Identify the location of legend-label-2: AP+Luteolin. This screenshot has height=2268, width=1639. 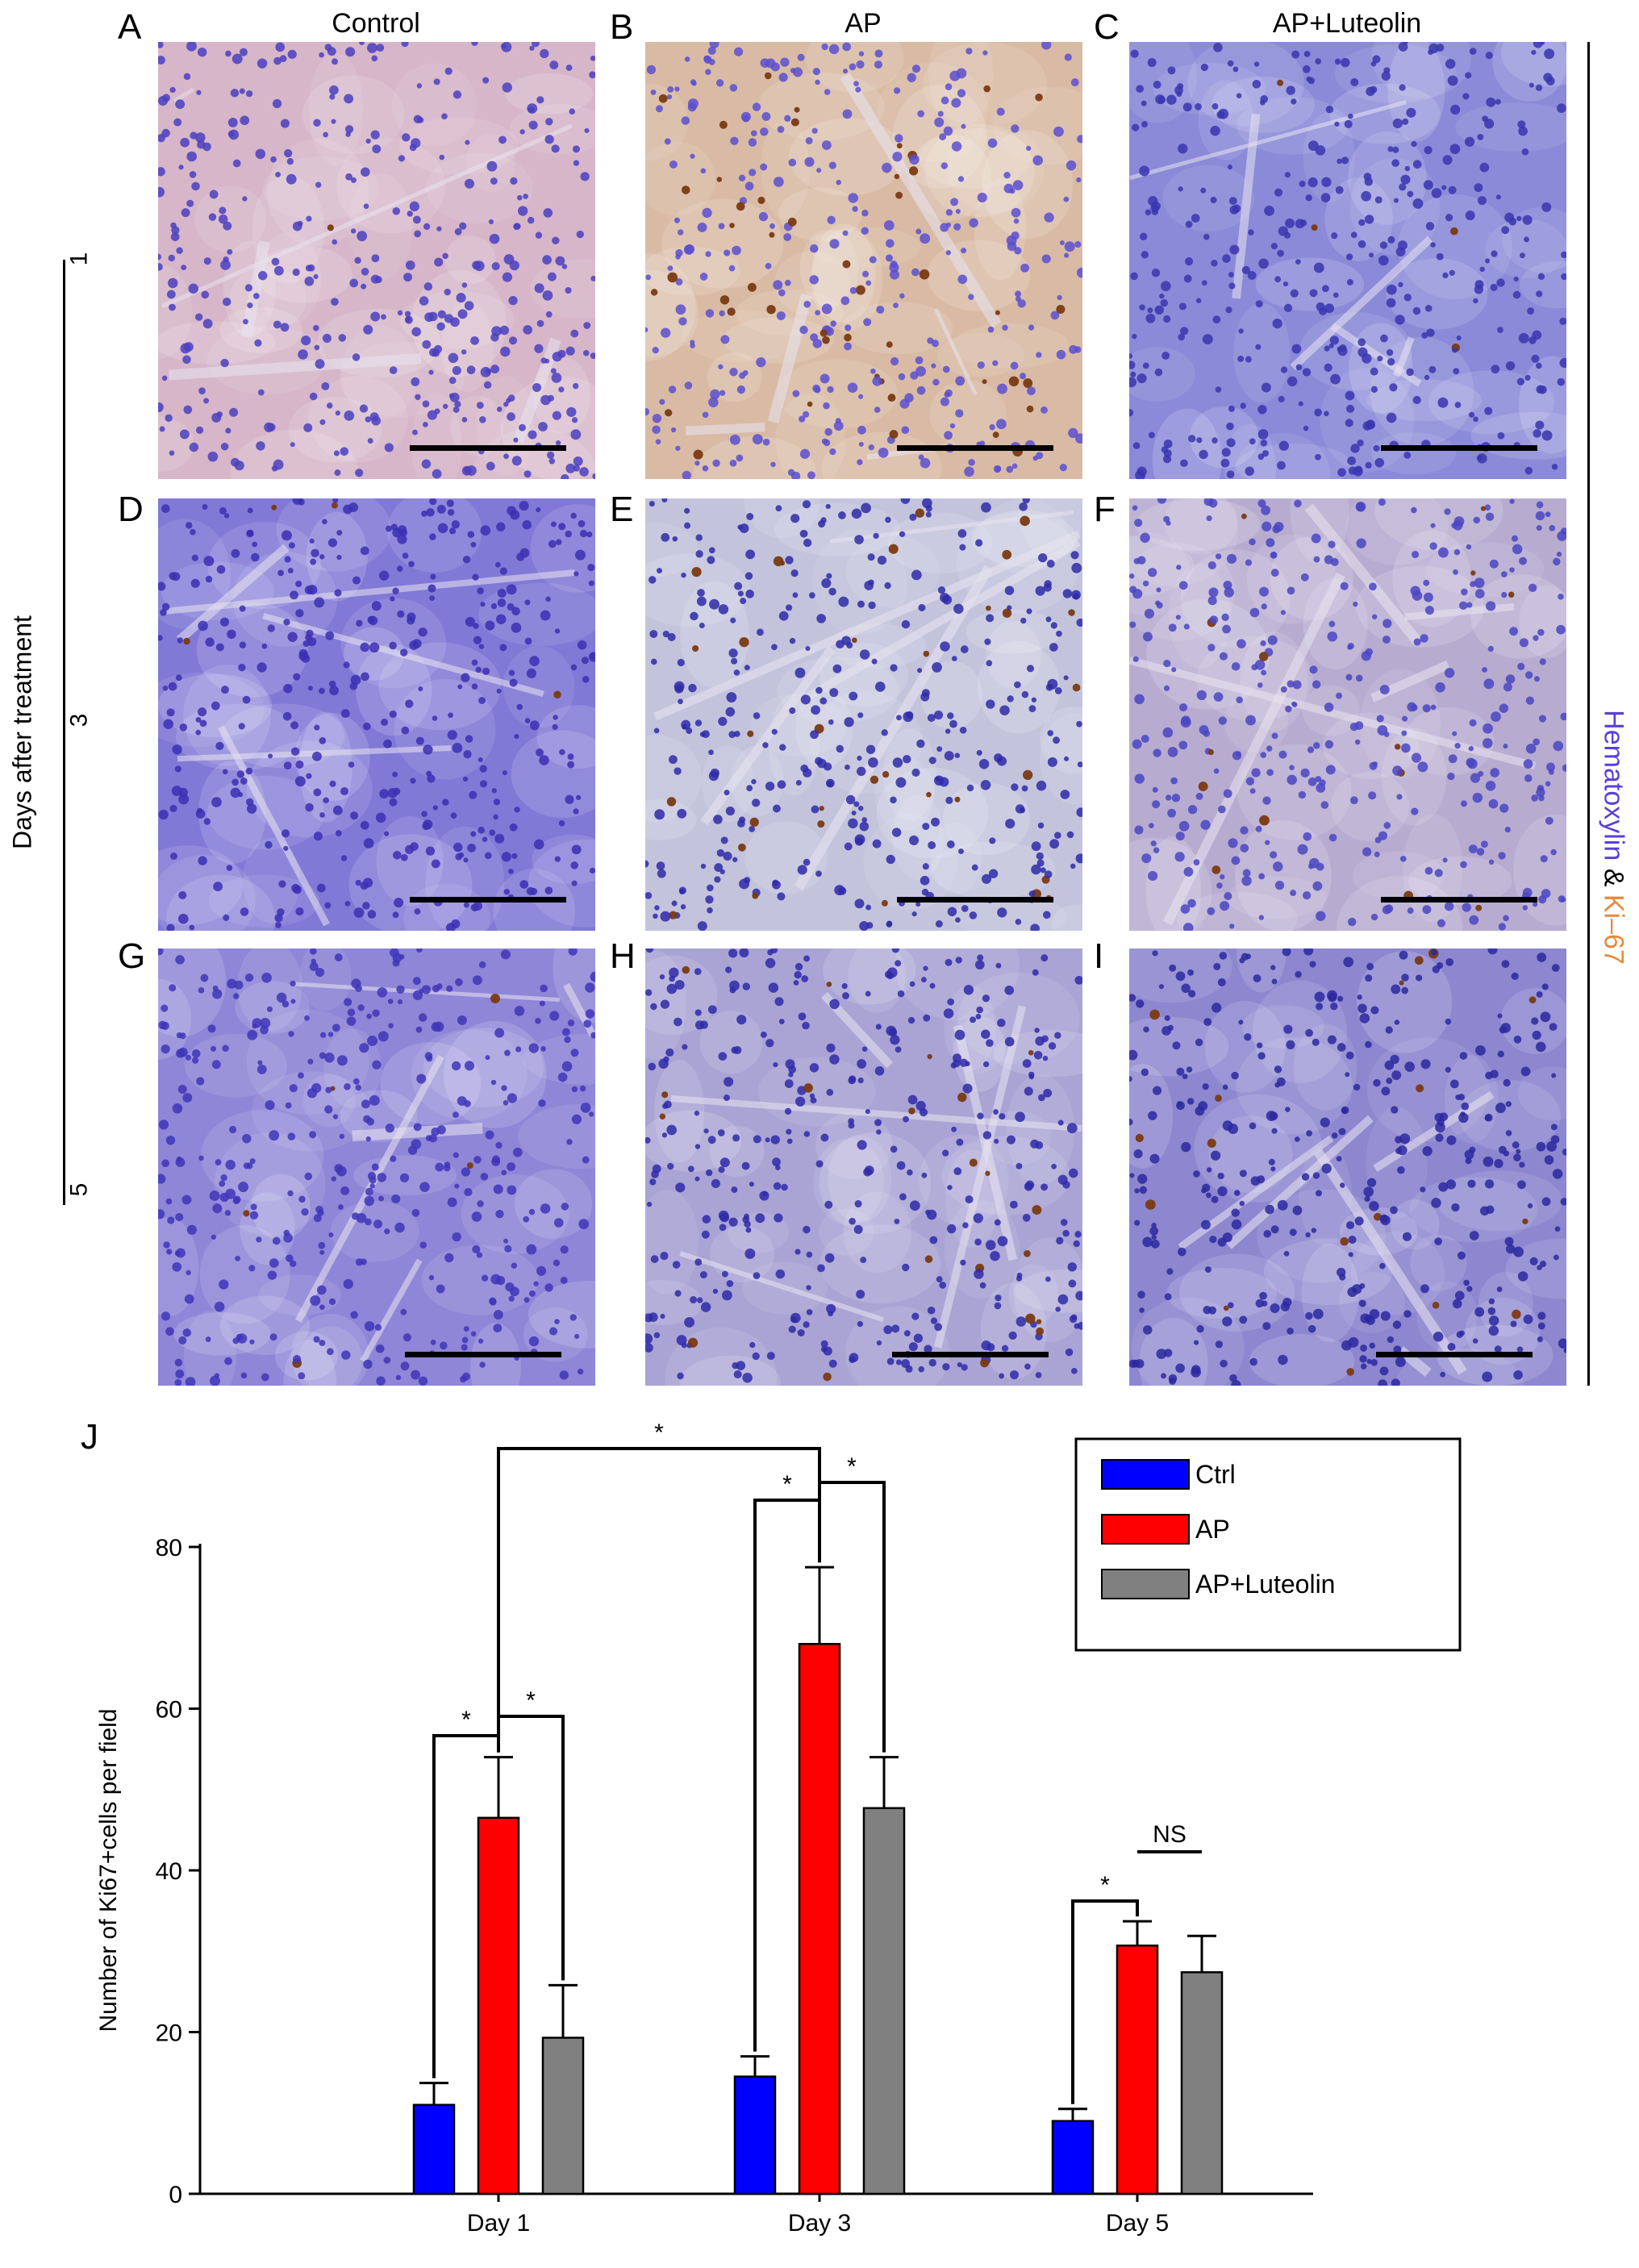
(1265, 1584).